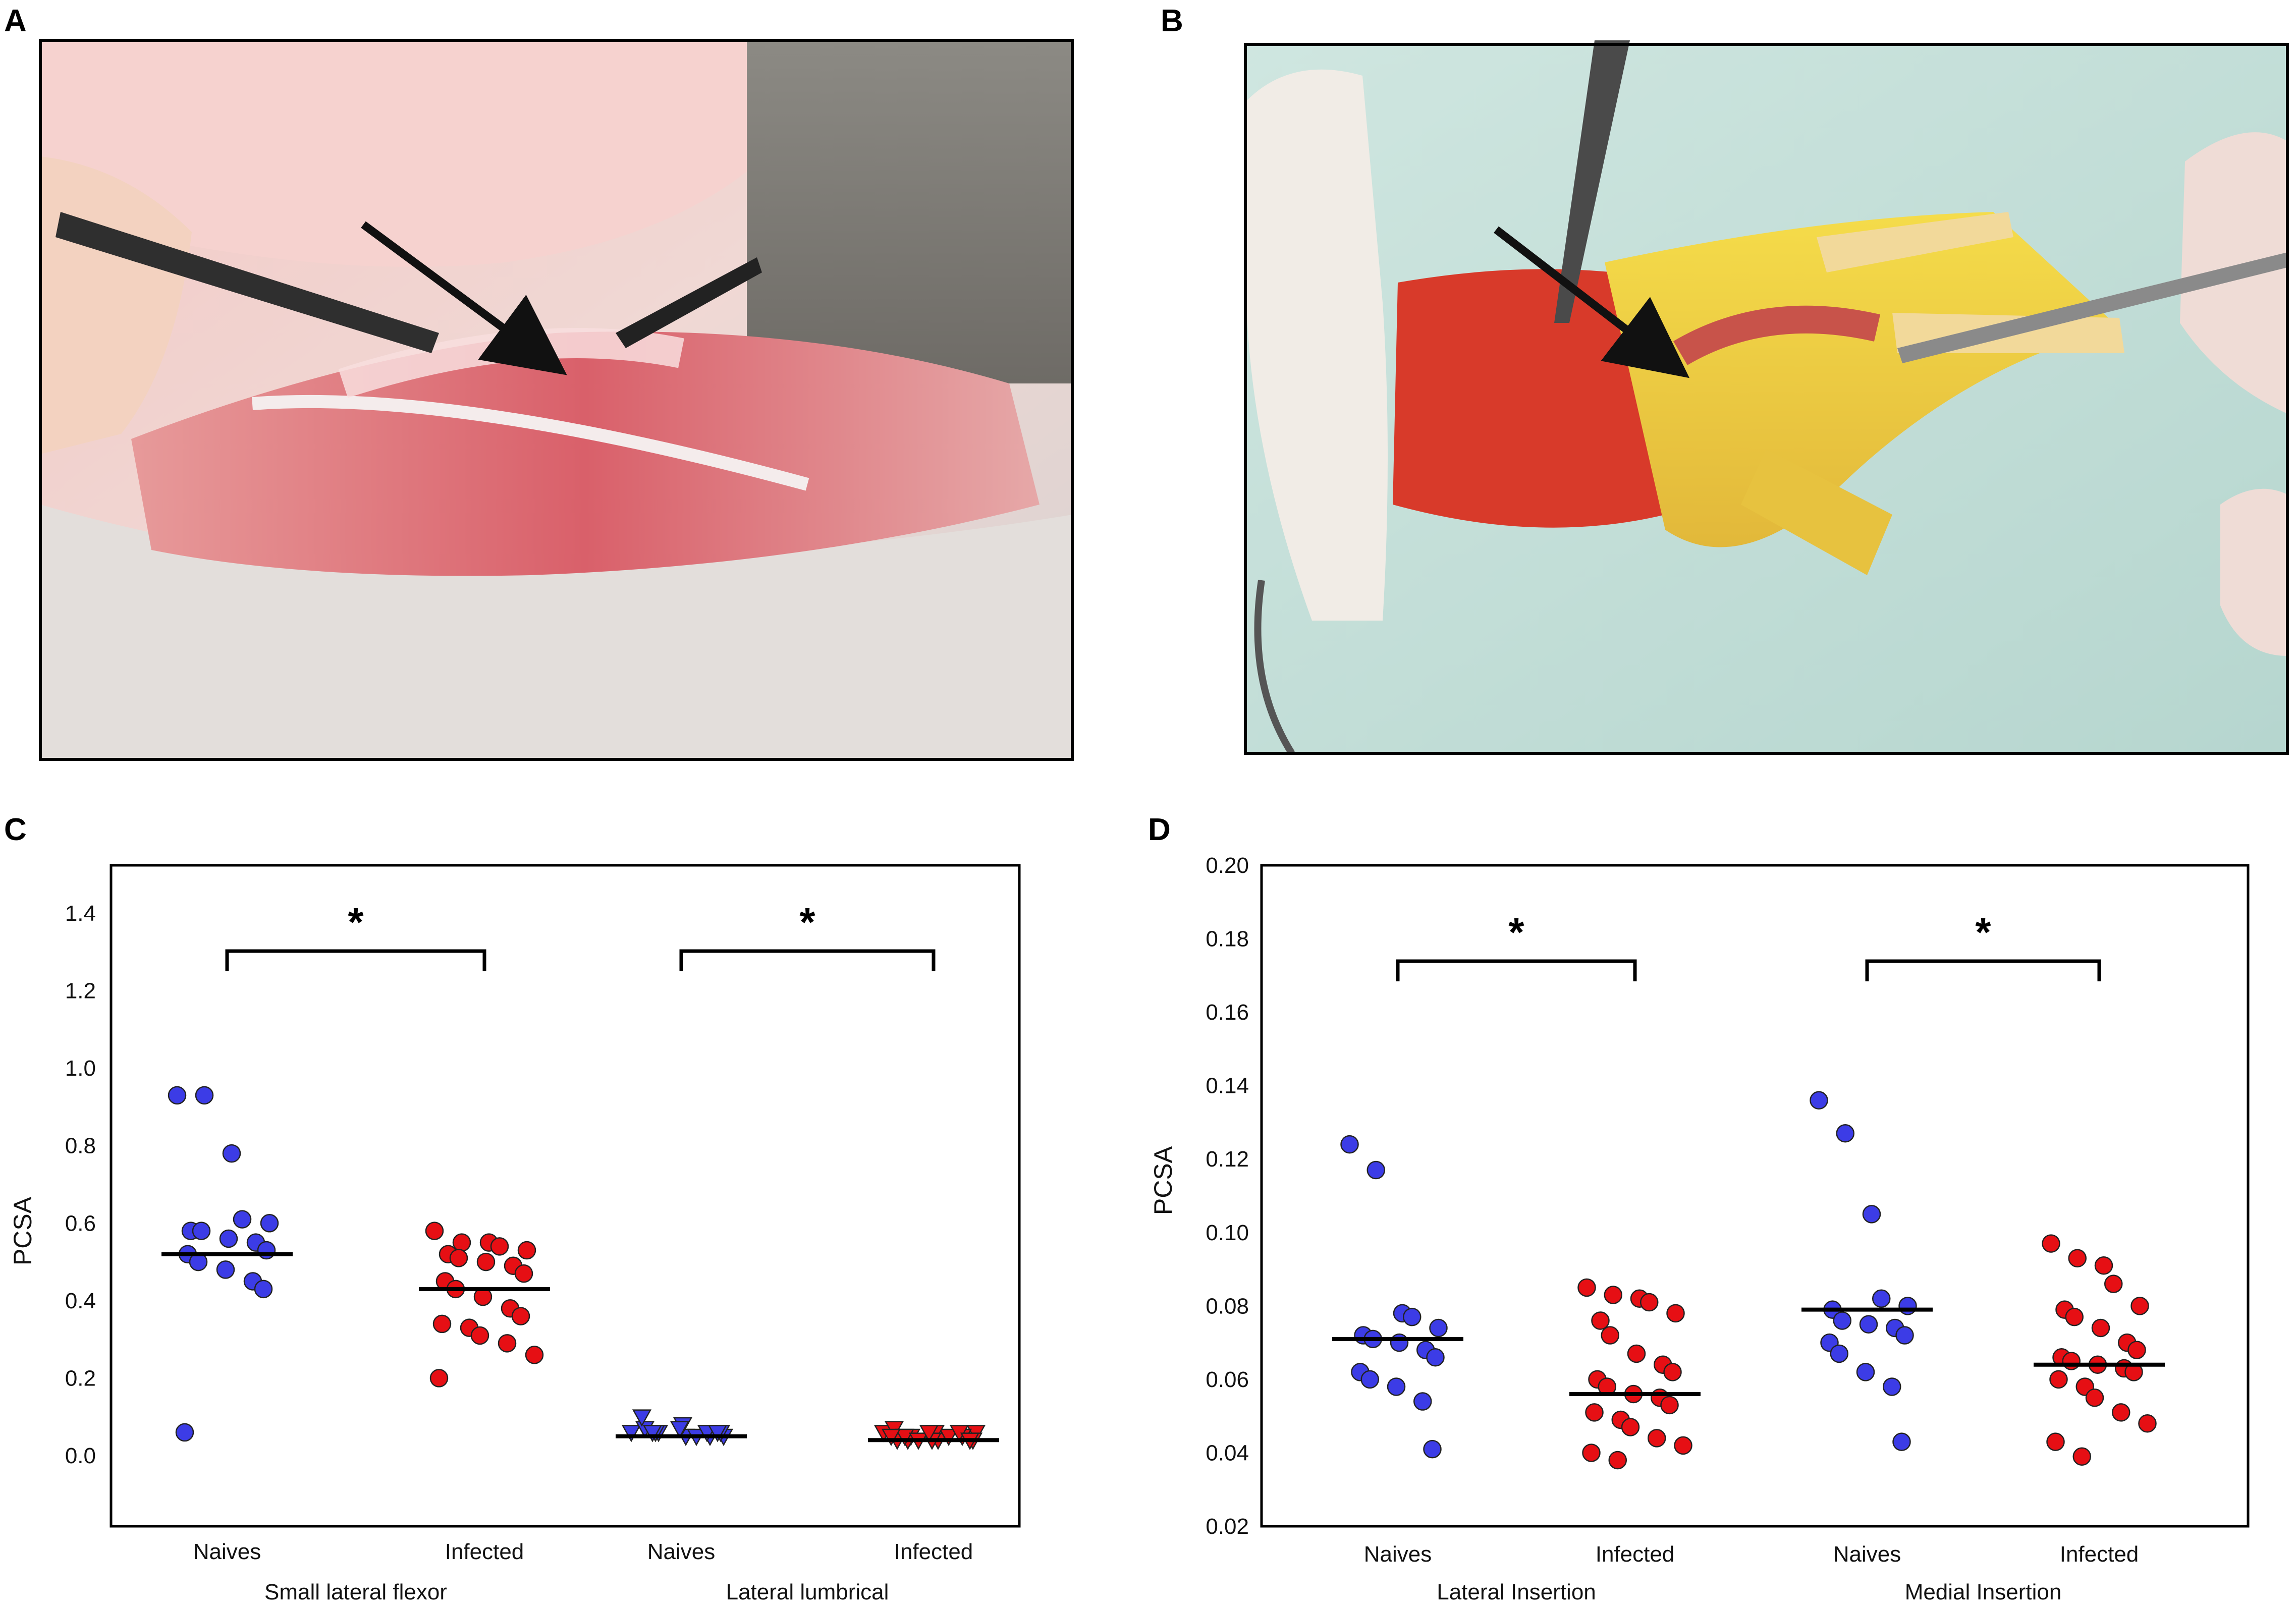 This screenshot has height=1608, width=2296. Describe the element at coordinates (1227, 1306) in the screenshot. I see `y-tick-label: 0.08` at that location.